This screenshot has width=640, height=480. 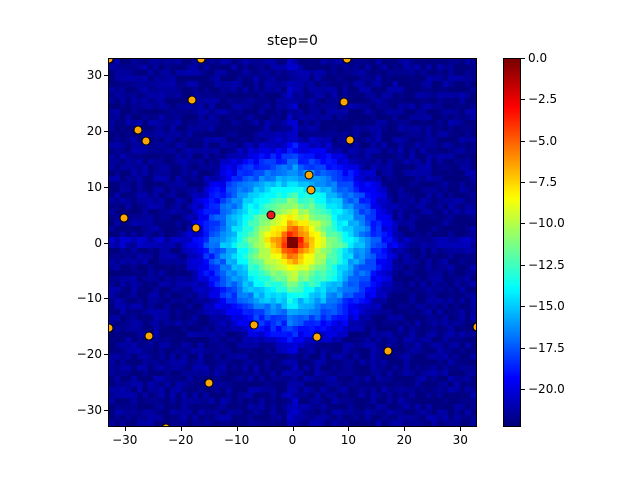 I want to click on colorbar-tick-label: −17.5, so click(x=546, y=347).